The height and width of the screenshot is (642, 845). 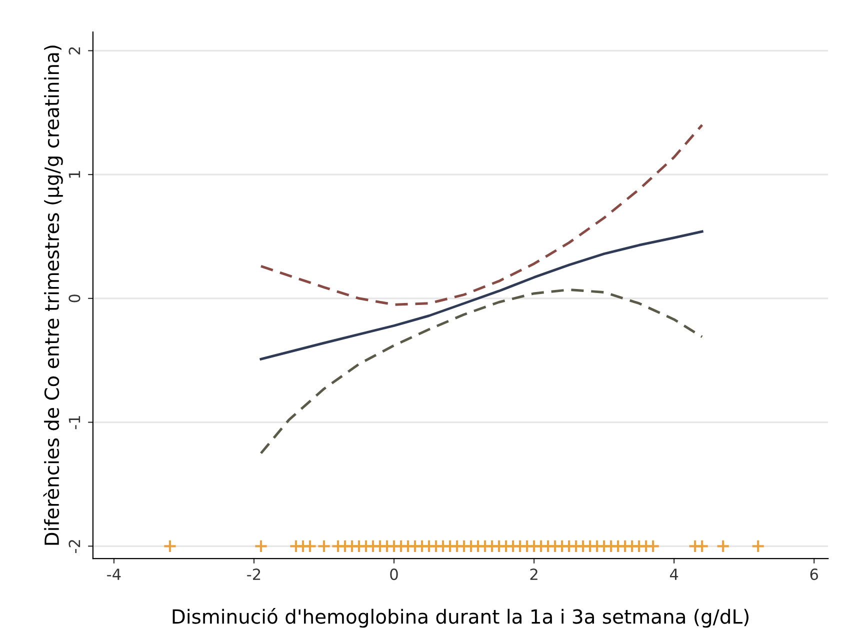 What do you see at coordinates (253, 574) in the screenshot?
I see `x-tick-label: -2` at bounding box center [253, 574].